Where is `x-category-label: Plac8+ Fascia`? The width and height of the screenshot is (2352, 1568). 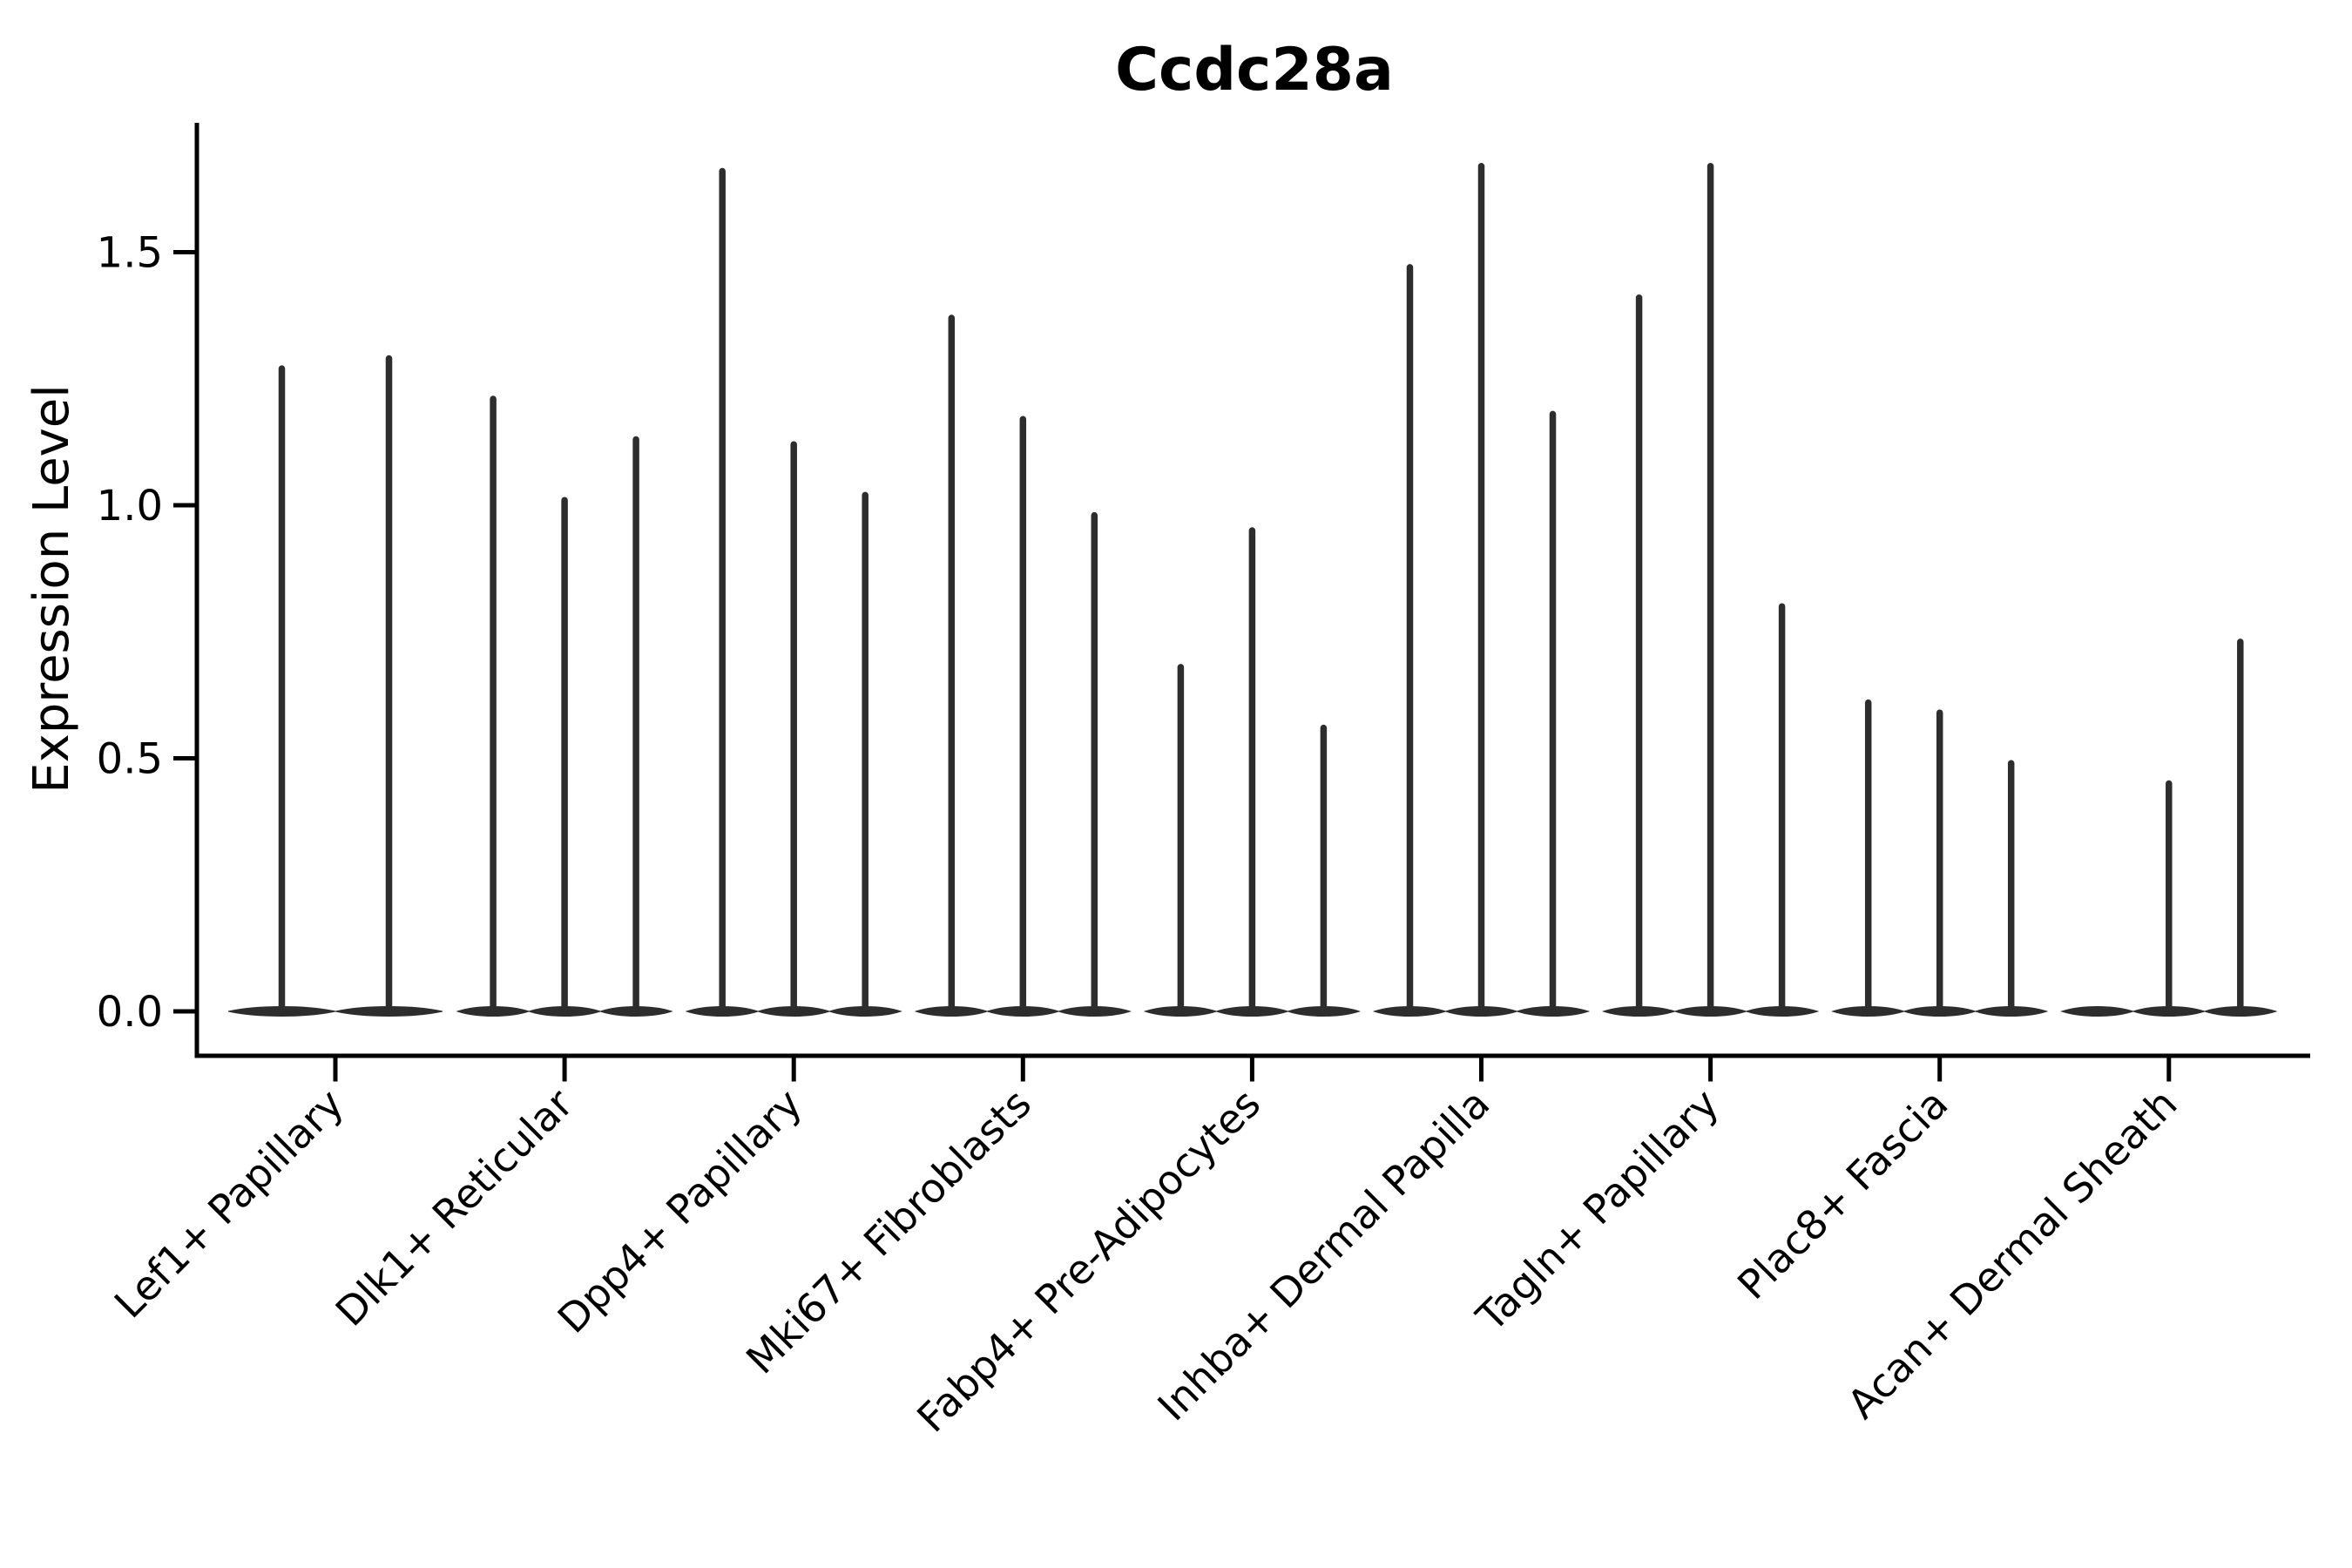
x-category-label: Plac8+ Fascia is located at coordinates (1843, 1194).